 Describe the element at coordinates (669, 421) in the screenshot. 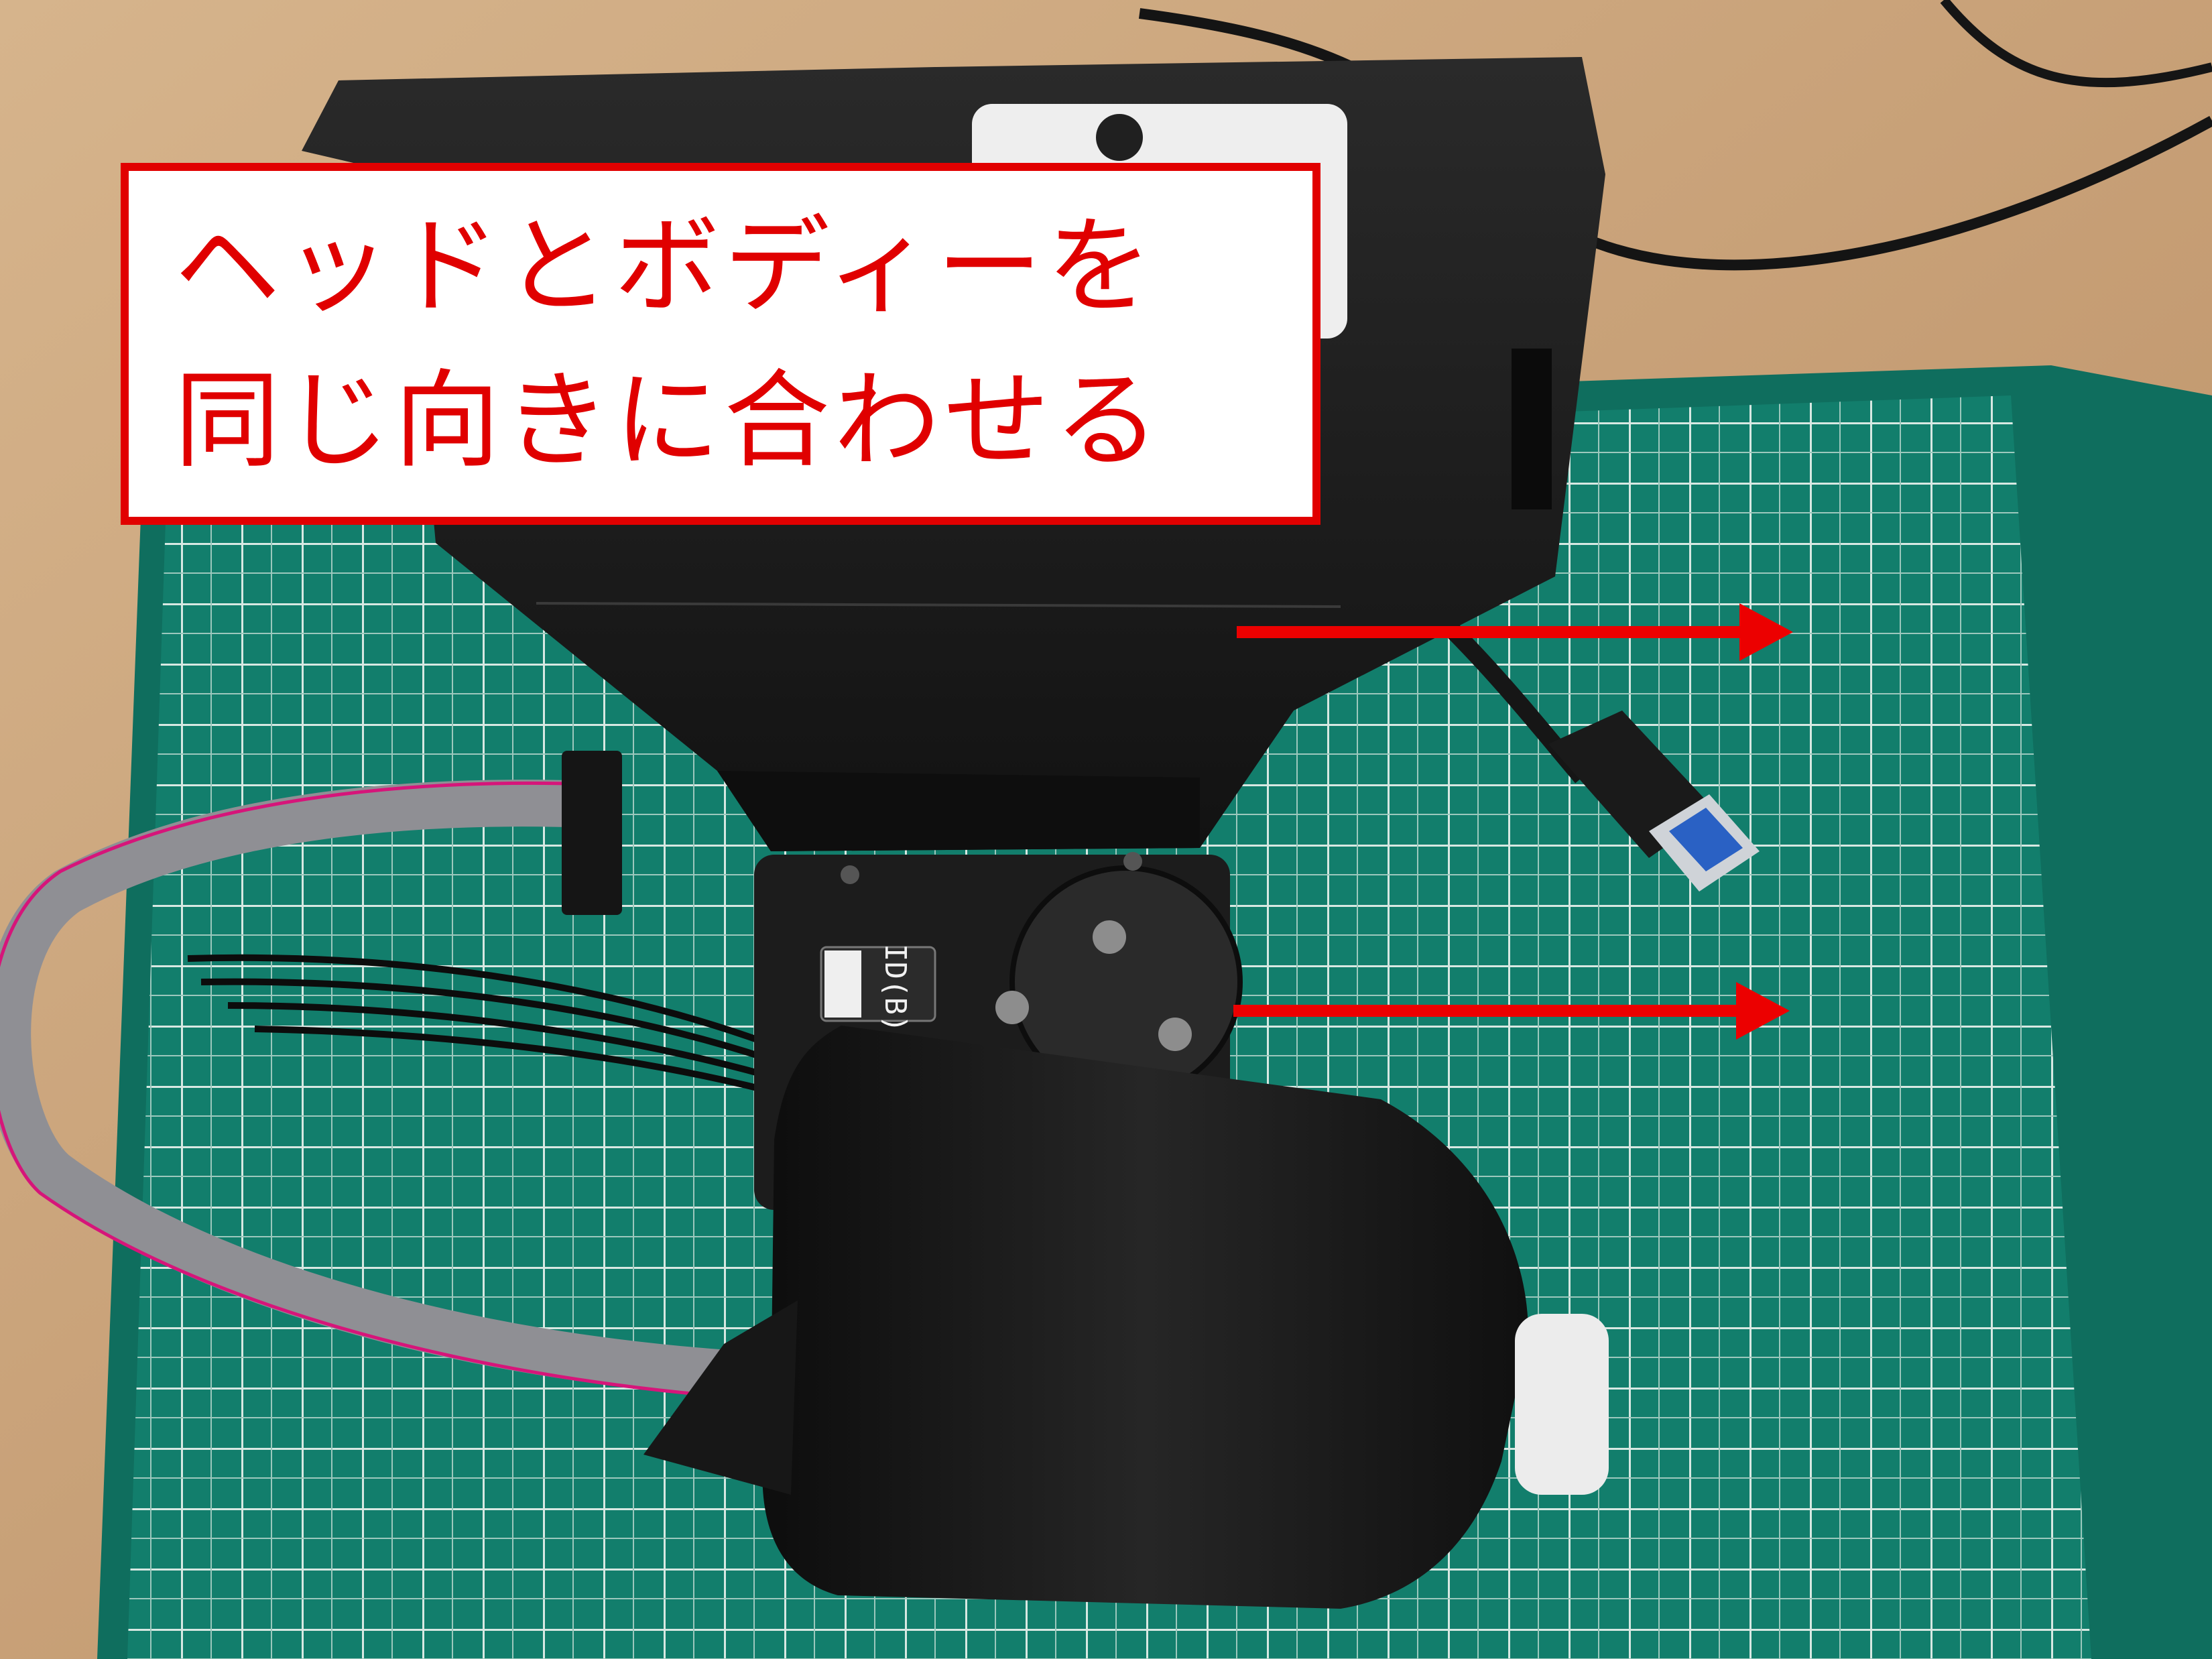

I see `callout-line-2: 同じ向きに合わせる` at that location.